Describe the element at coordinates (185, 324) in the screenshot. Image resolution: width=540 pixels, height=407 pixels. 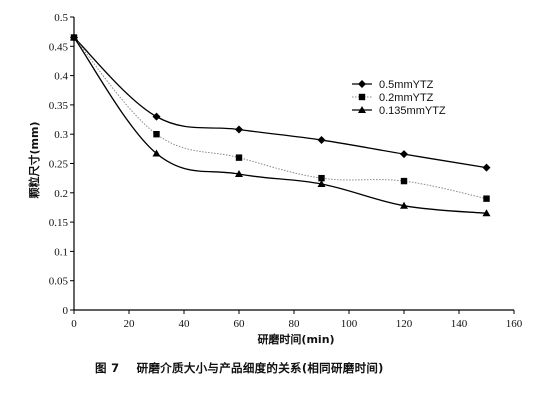
I see `x-tick-label: 40` at that location.